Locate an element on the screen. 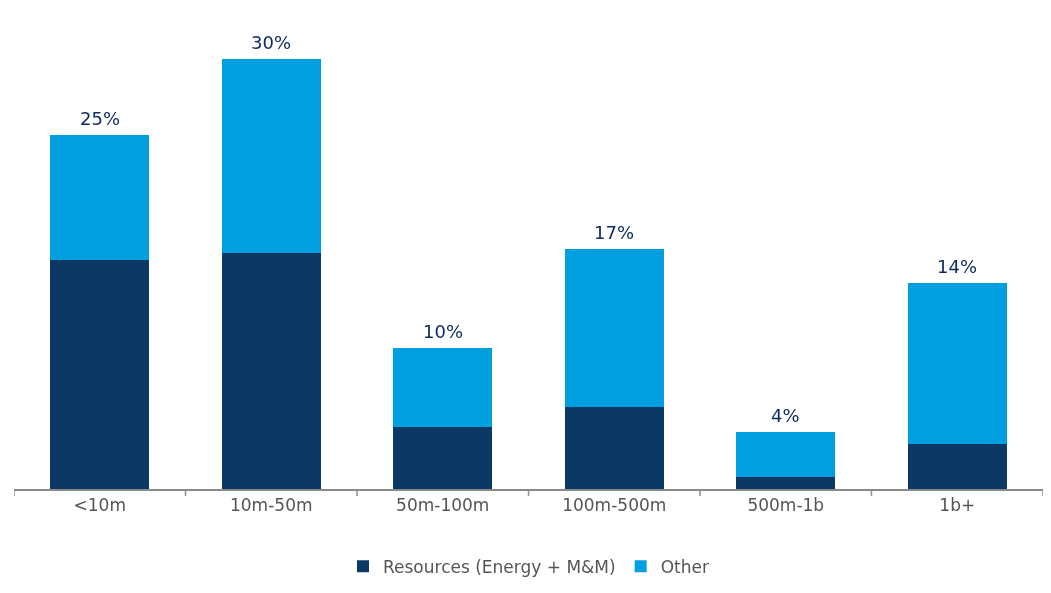 This screenshot has height=593, width=1051. legend-label: Resources (Energy + M&M) is located at coordinates (499, 566).